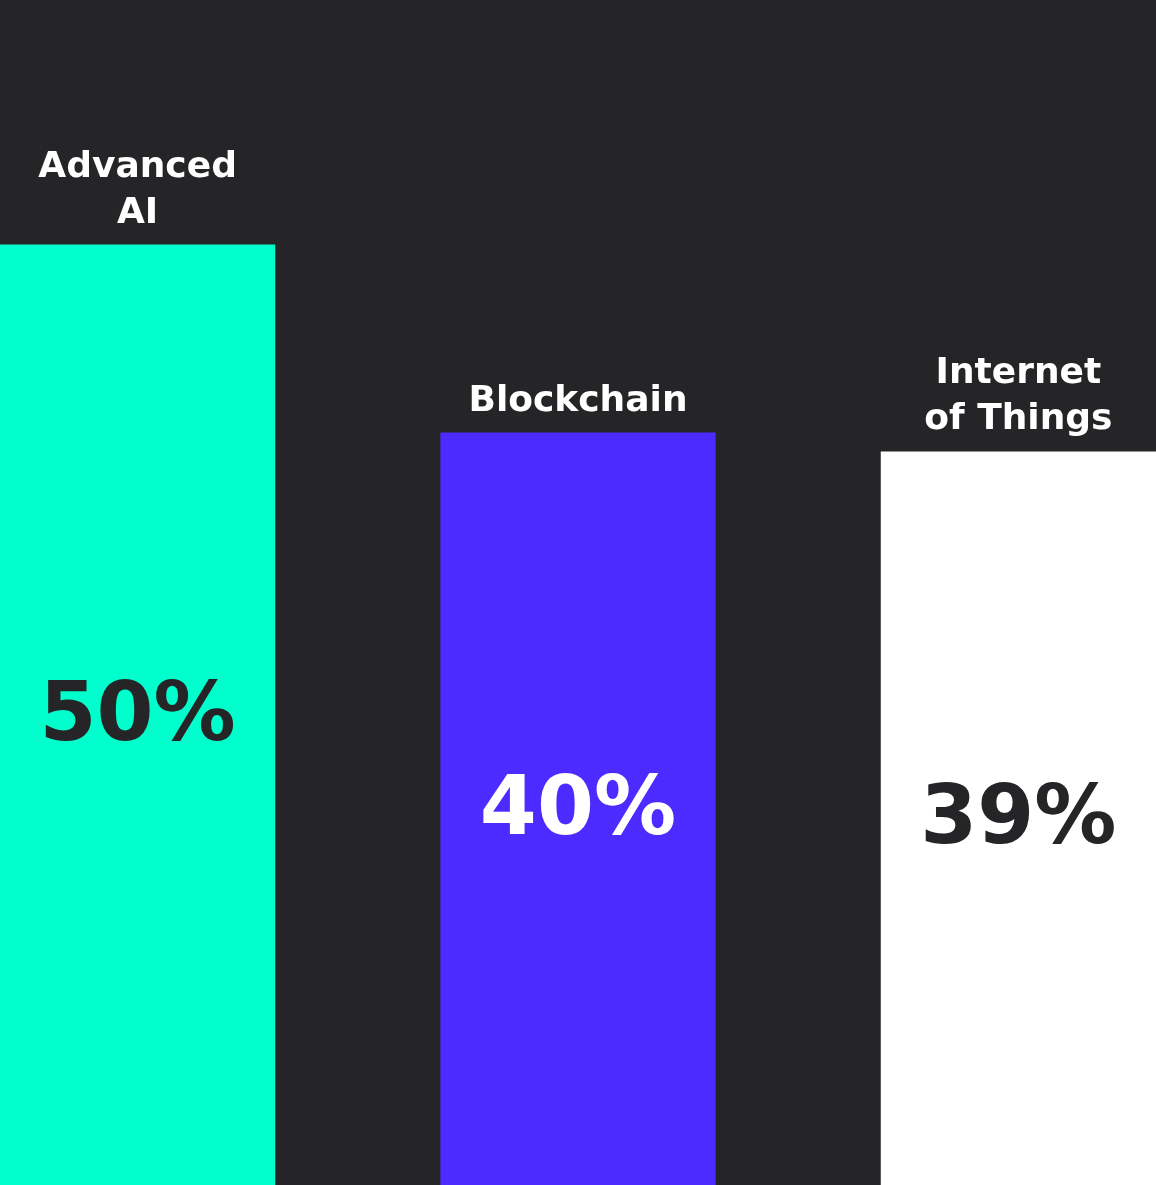 The height and width of the screenshot is (1185, 1156). I want to click on data-label: 50%, so click(137, 711).